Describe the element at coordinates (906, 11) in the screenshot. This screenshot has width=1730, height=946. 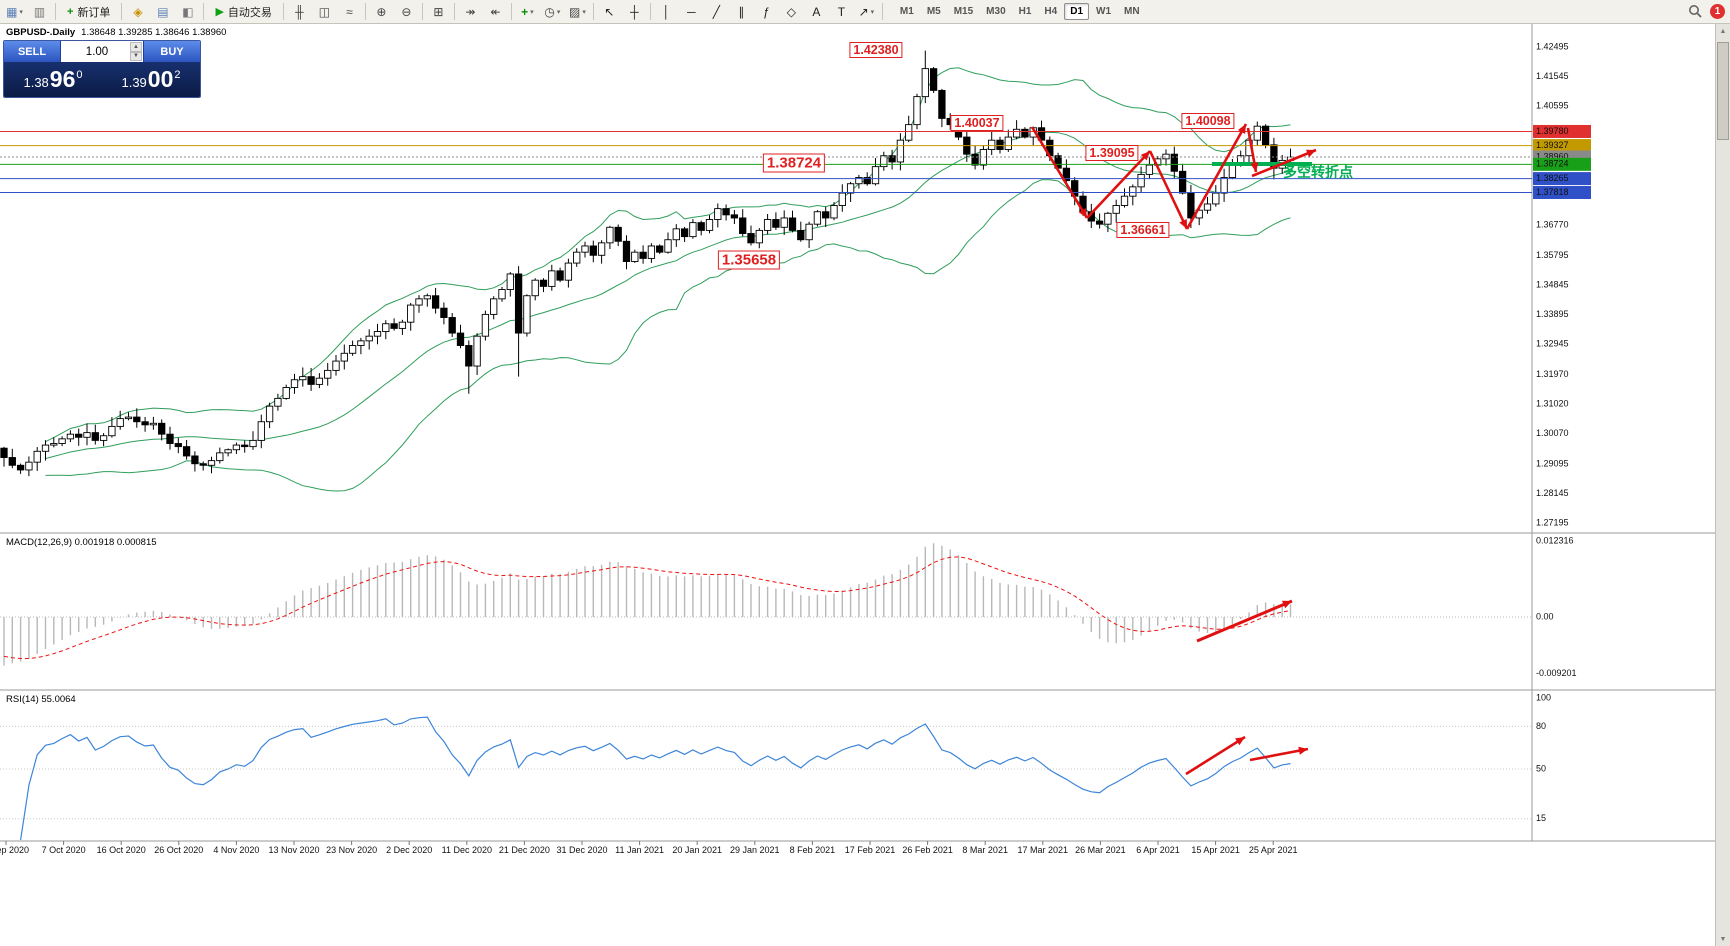
I see `timeframe-m1: M1` at that location.